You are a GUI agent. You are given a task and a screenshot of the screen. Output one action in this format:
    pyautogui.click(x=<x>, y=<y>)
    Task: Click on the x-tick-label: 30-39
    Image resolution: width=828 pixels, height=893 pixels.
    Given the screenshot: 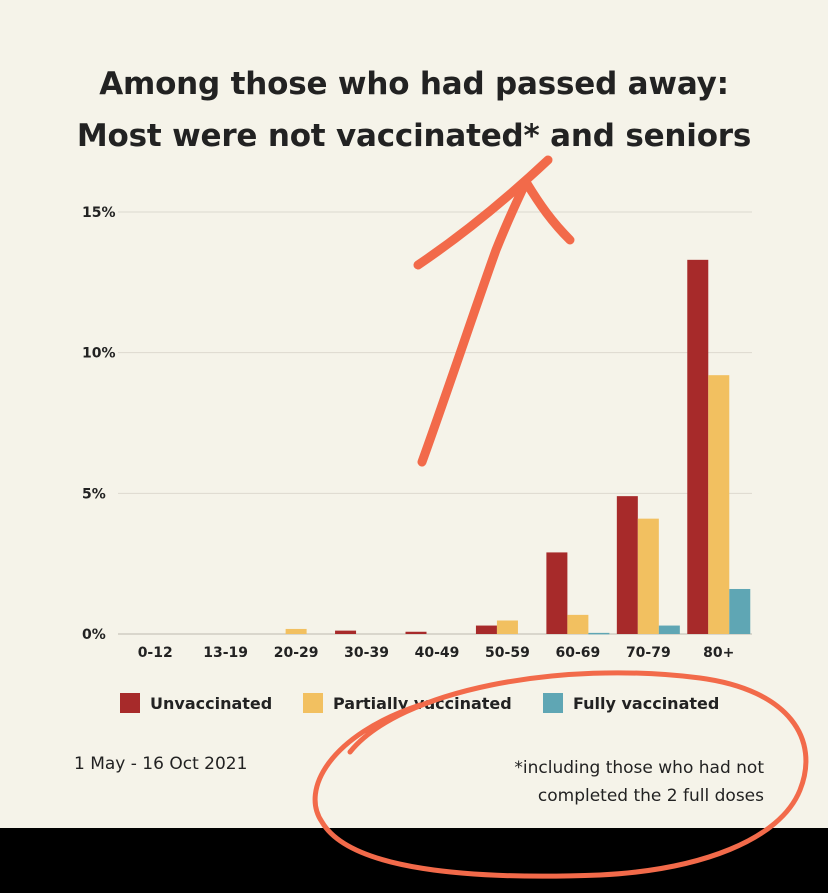 What is the action you would take?
    pyautogui.click(x=366, y=653)
    